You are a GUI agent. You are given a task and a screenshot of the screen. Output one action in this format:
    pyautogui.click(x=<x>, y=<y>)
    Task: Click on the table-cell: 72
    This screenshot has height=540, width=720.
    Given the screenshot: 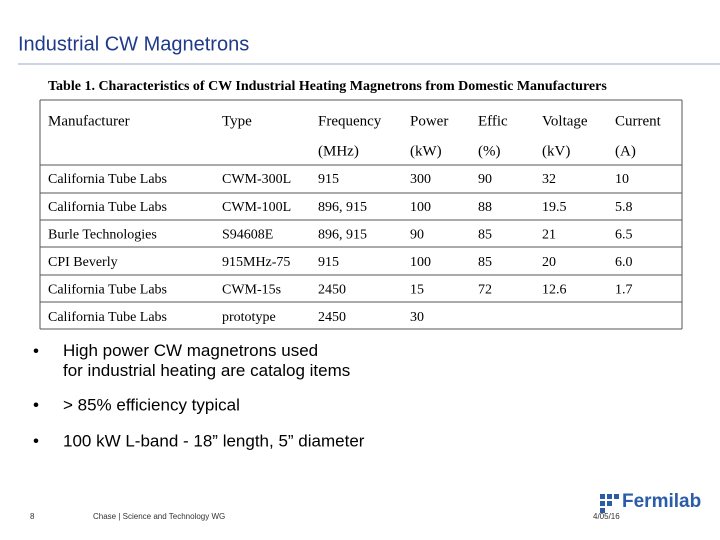 What is the action you would take?
    pyautogui.click(x=485, y=290)
    